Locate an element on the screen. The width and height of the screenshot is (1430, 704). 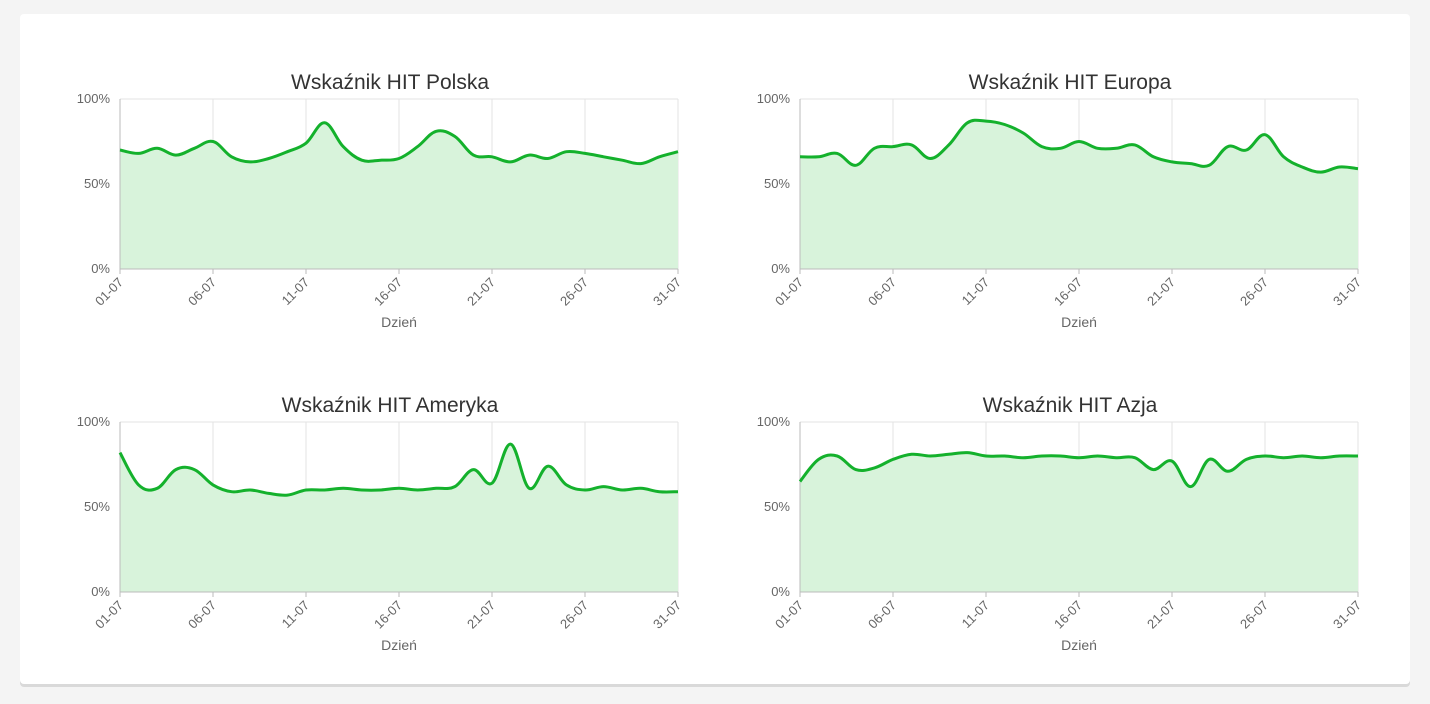
chart-title: Wskaźnik HIT Polska is located at coordinates (390, 82).